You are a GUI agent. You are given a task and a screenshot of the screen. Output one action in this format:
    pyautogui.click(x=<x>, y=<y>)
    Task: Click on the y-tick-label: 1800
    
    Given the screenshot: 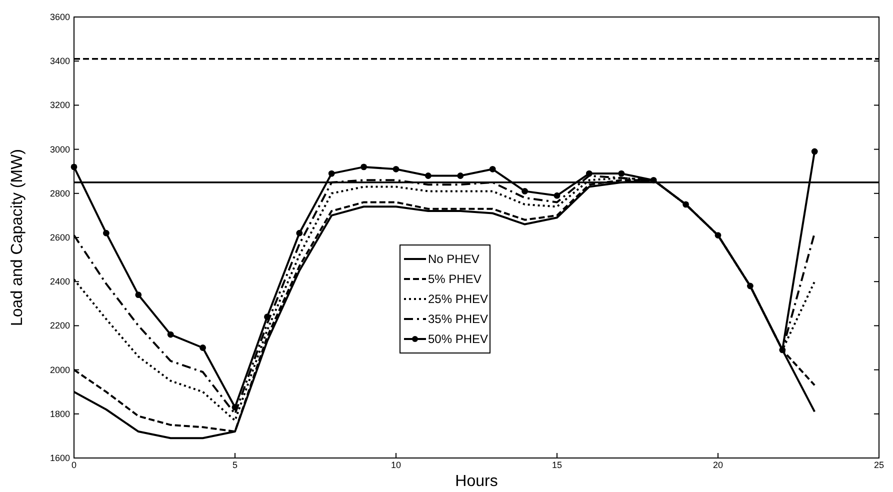 What is the action you would take?
    pyautogui.click(x=60, y=413)
    